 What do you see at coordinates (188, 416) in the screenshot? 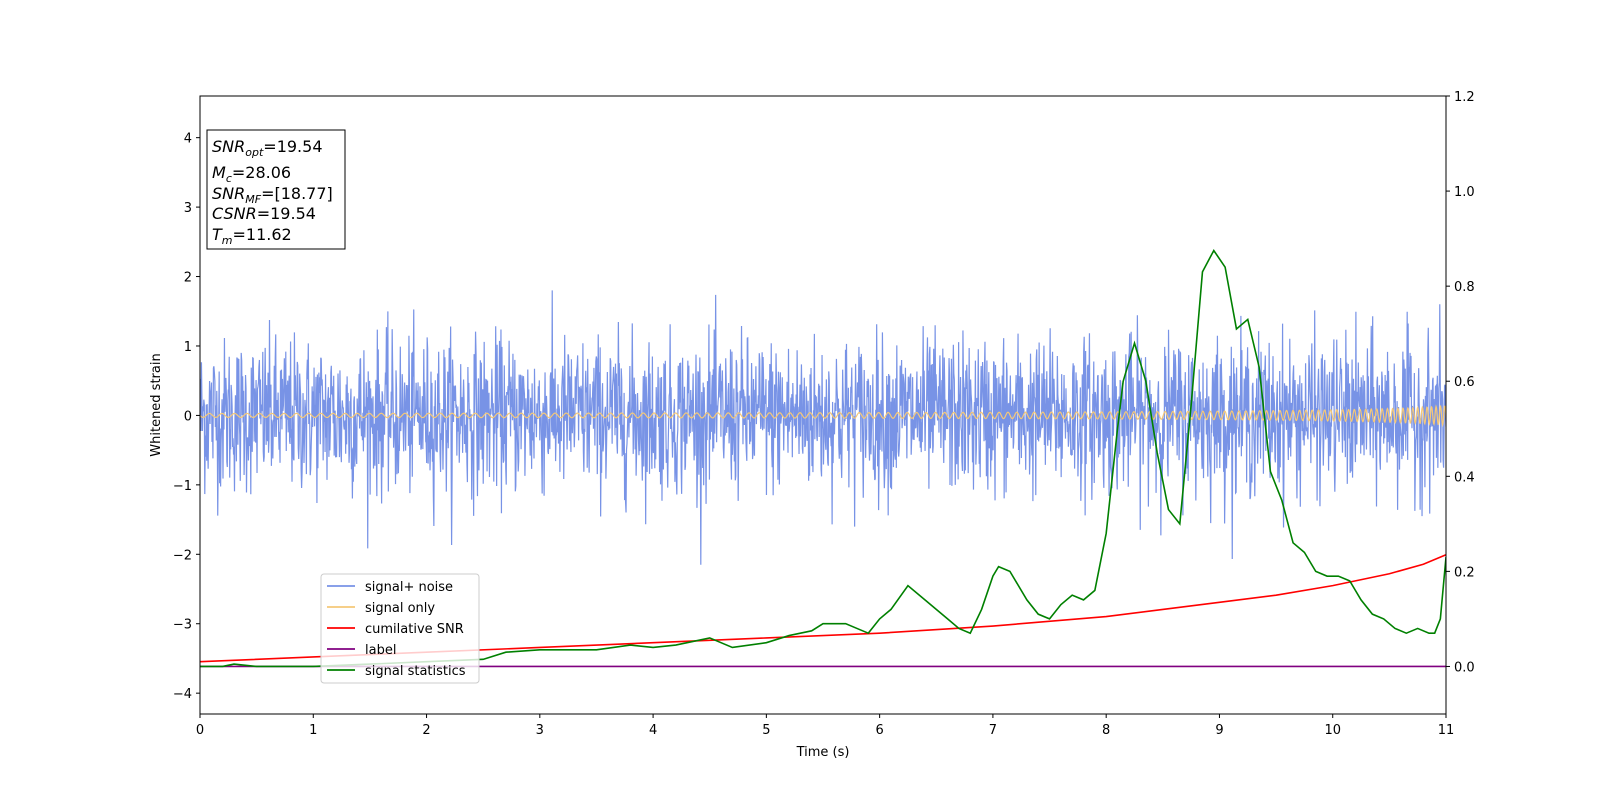
I see `y-tick-label: 0` at bounding box center [188, 416].